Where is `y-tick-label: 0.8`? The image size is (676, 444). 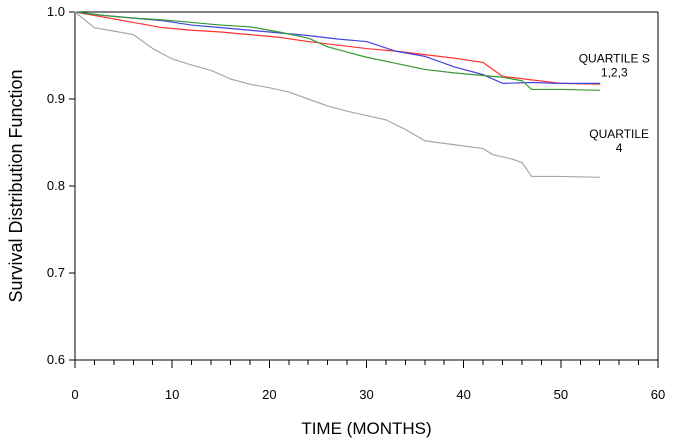
y-tick-label: 0.8 is located at coordinates (56, 185).